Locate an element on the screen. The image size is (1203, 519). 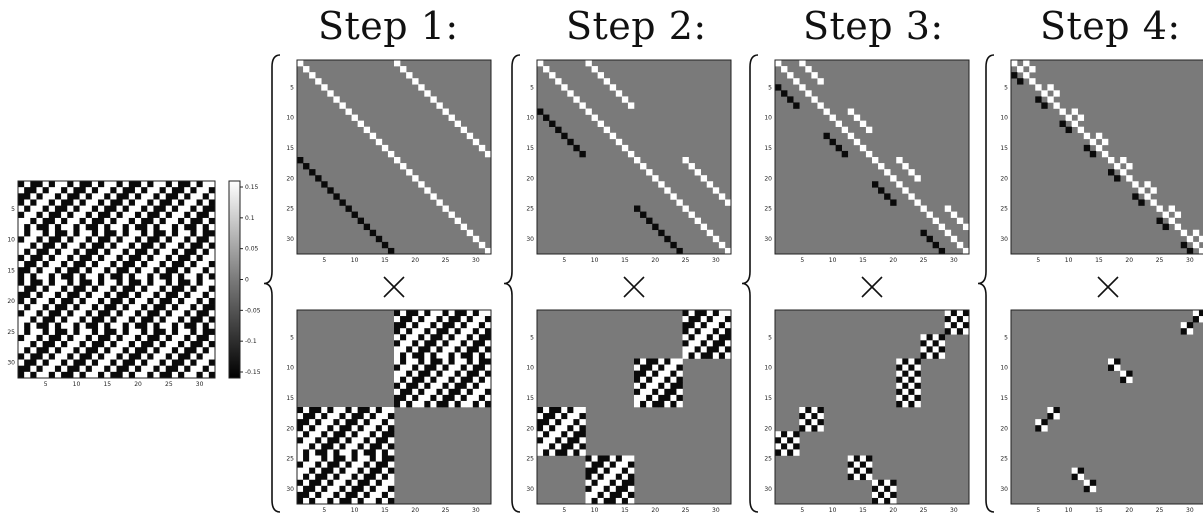
colorbar-tick-label: -0.05 is located at coordinates (253, 310).